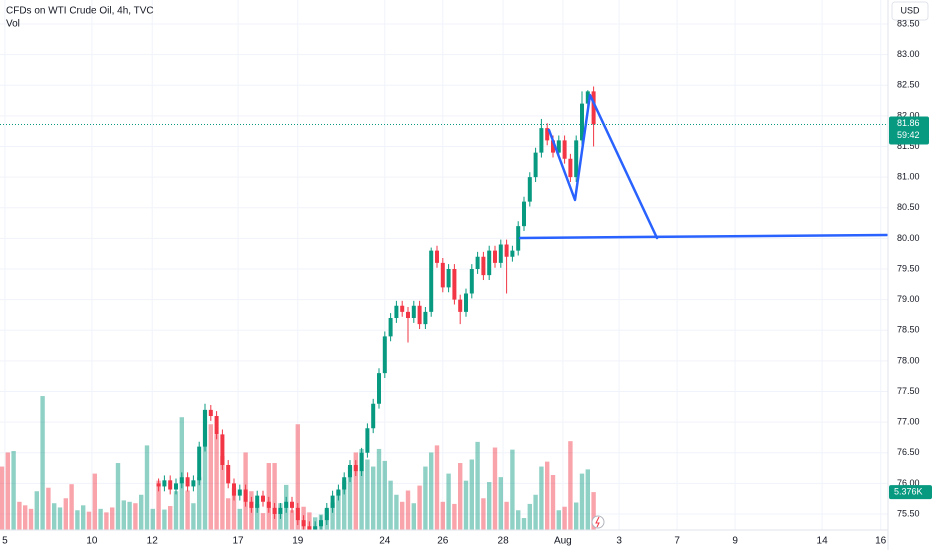 This screenshot has width=932, height=550. Describe the element at coordinates (881, 541) in the screenshot. I see `x-tick-label: 16` at that location.